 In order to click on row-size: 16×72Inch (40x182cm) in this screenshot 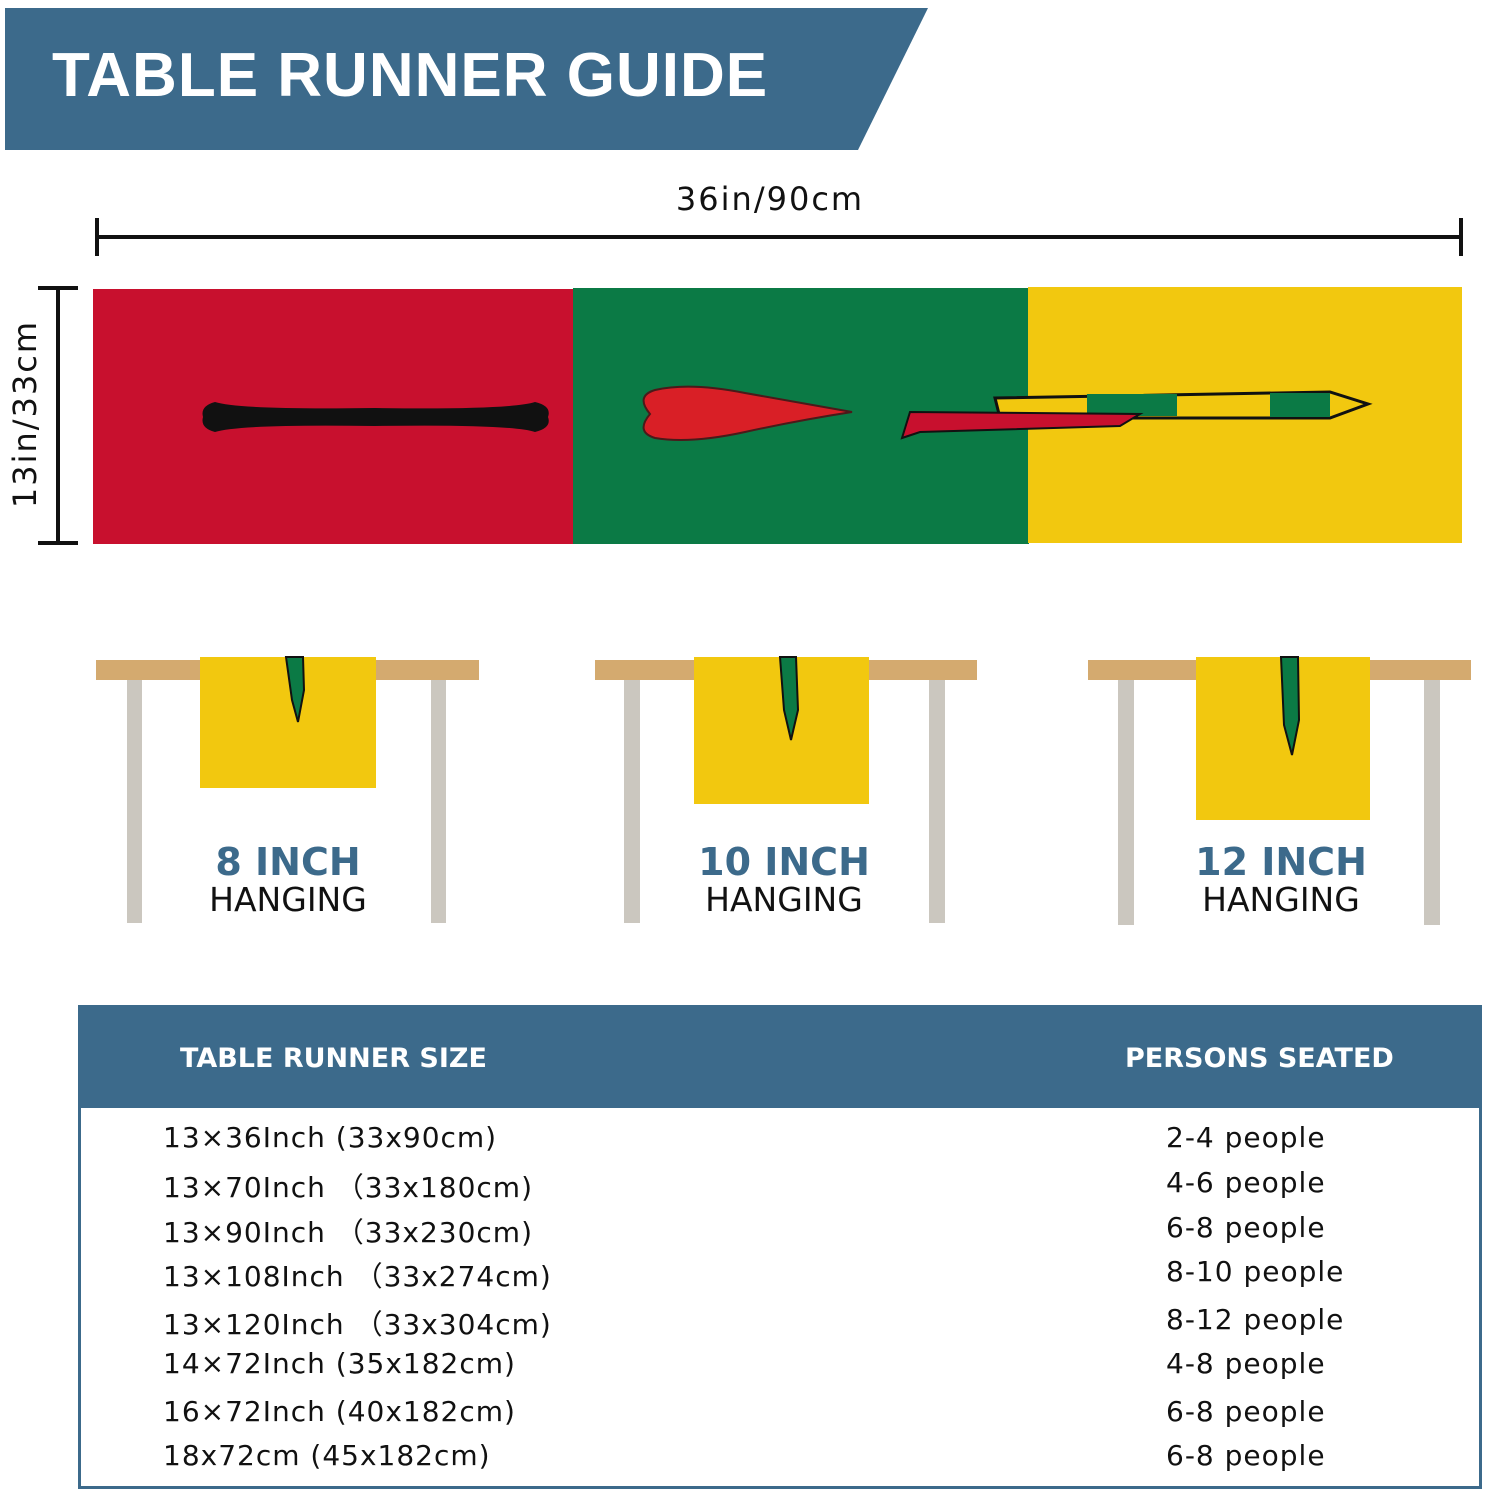, I will do `click(339, 1411)`.